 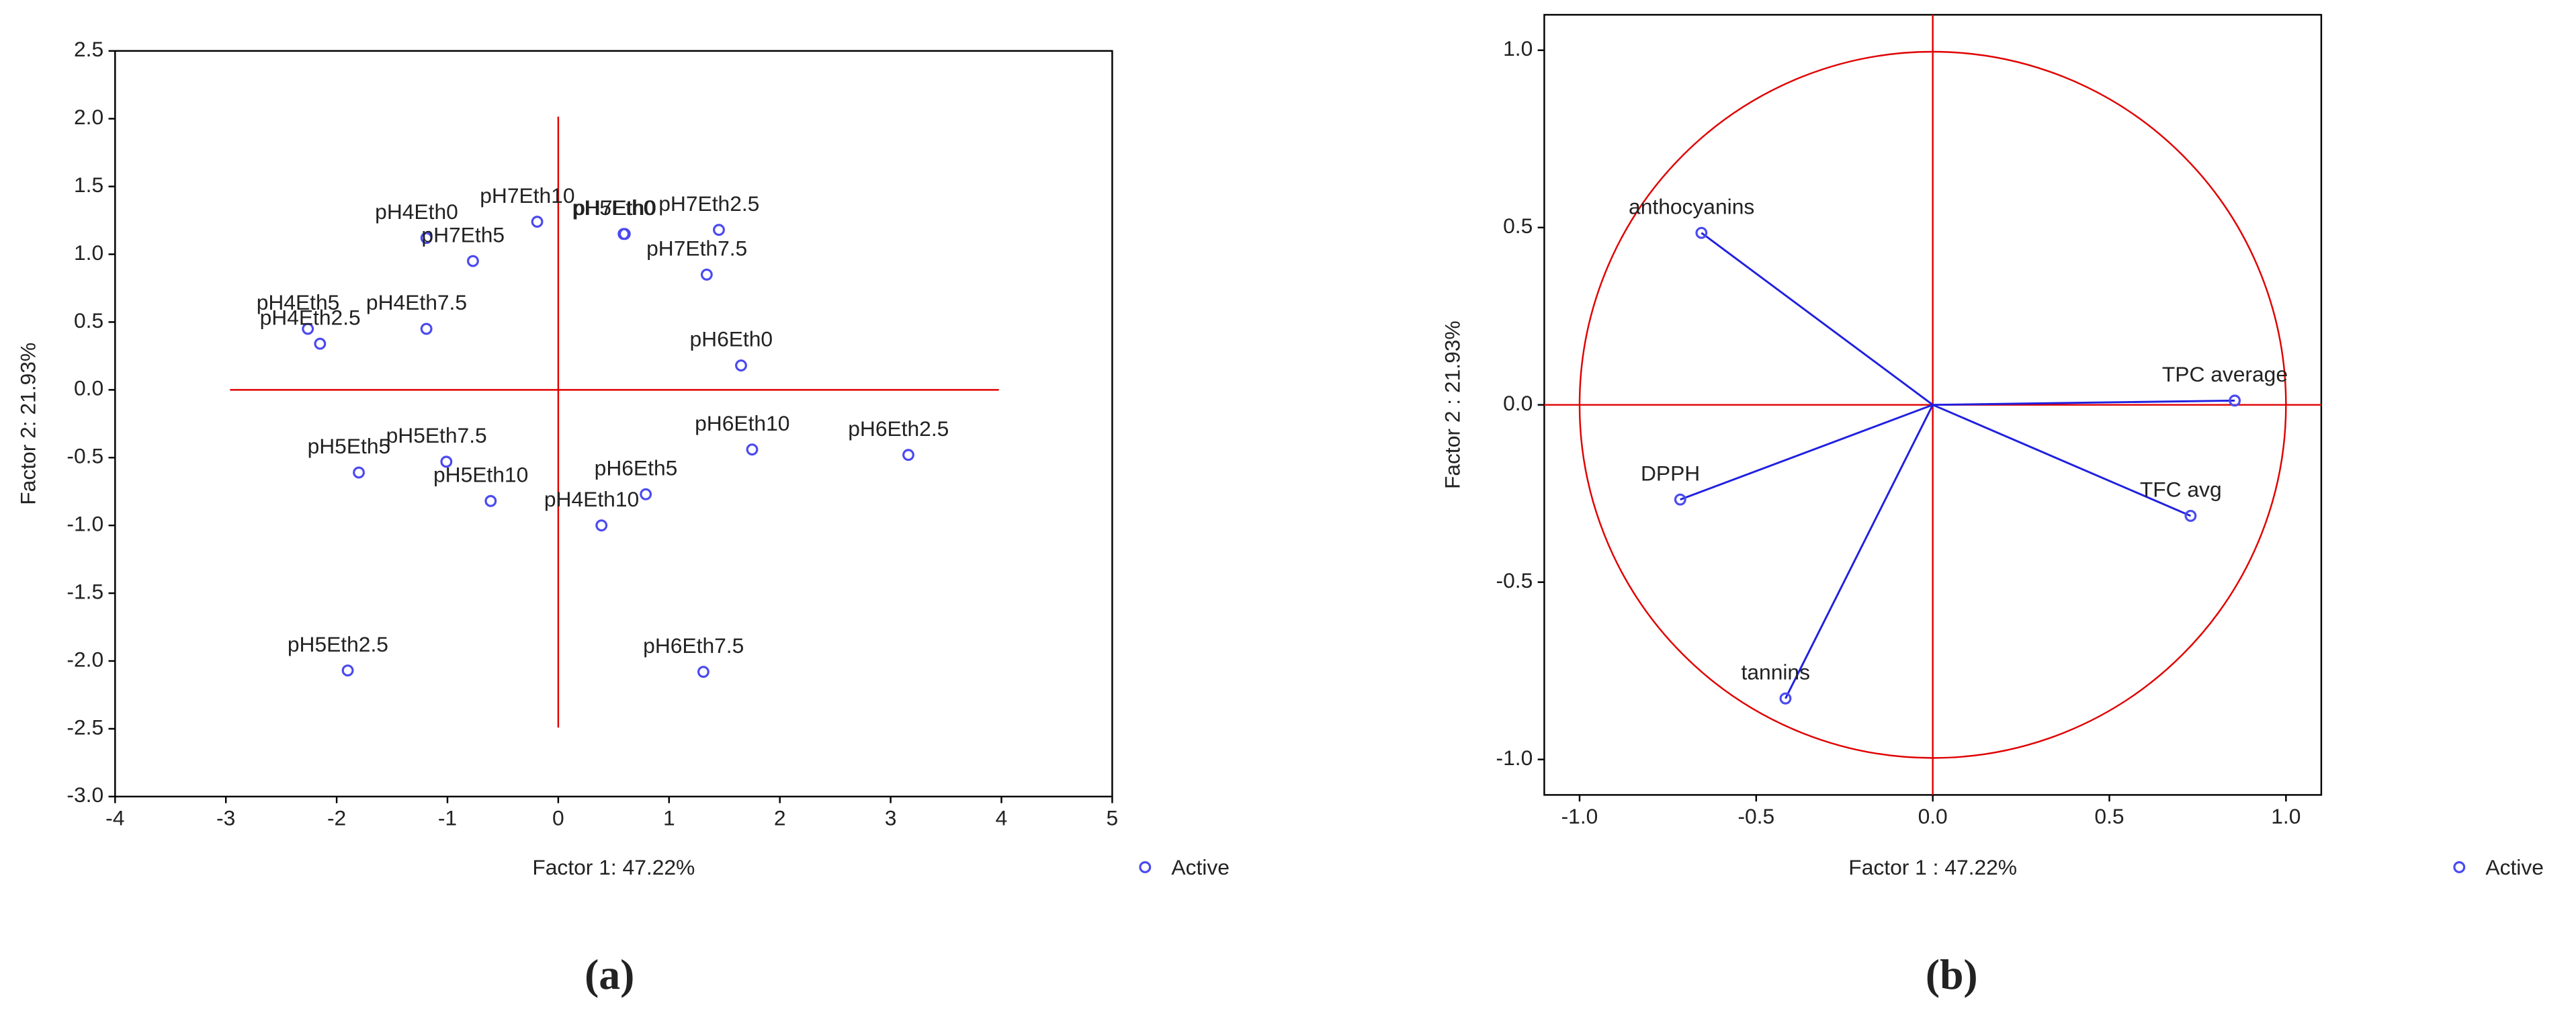 I want to click on point-label: TFC avg, so click(x=2181, y=490).